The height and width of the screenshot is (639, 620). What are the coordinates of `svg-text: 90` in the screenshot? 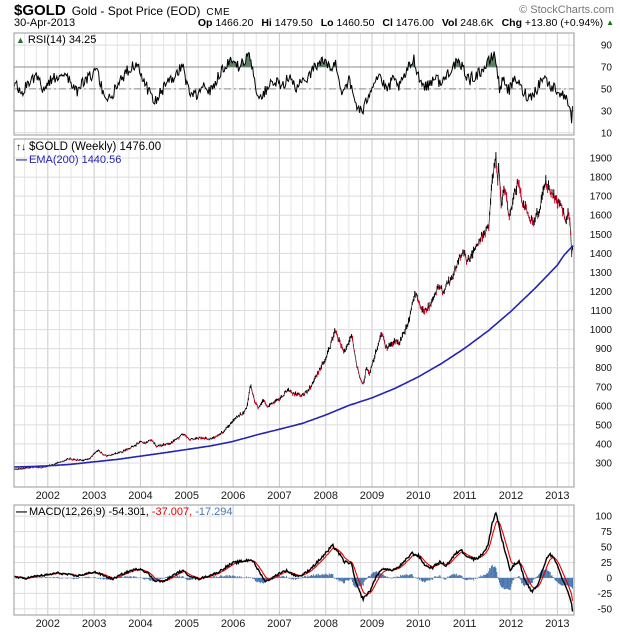 It's located at (607, 46).